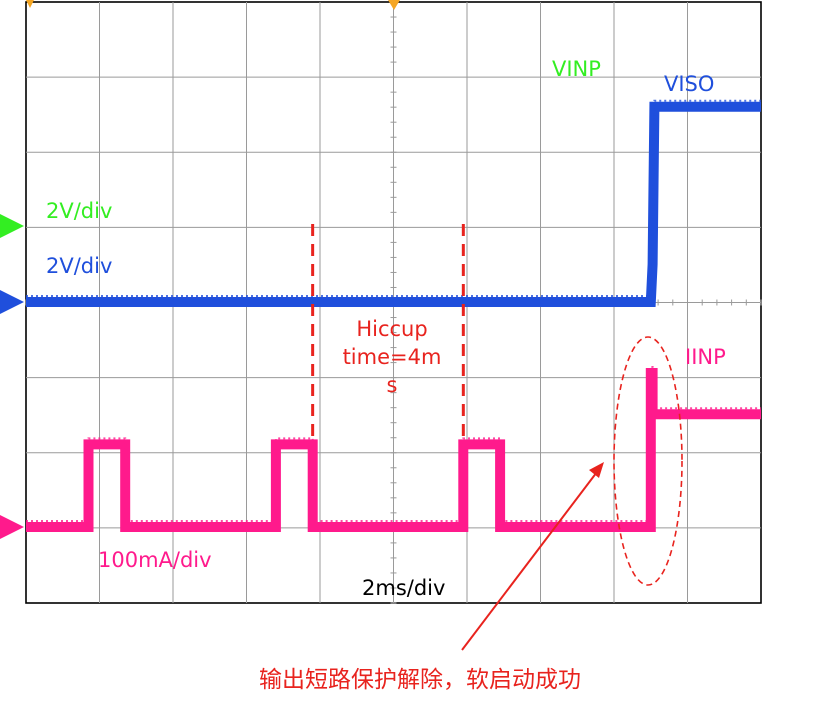  What do you see at coordinates (12, 302) in the screenshot?
I see `channel-marker-viso-icon` at bounding box center [12, 302].